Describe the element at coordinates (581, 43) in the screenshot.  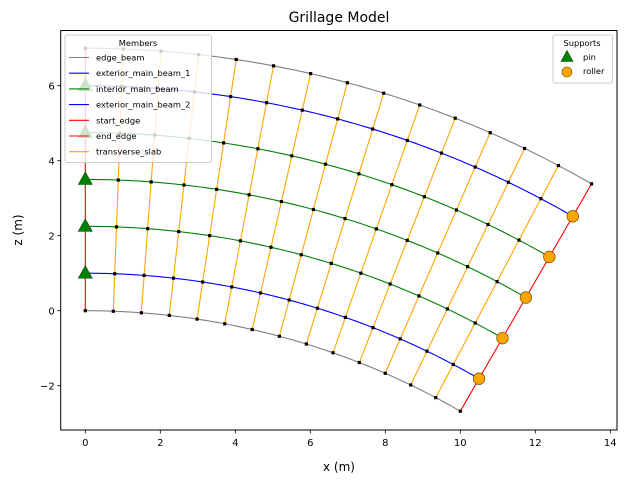
I see `supports-legend-title: Supports` at that location.